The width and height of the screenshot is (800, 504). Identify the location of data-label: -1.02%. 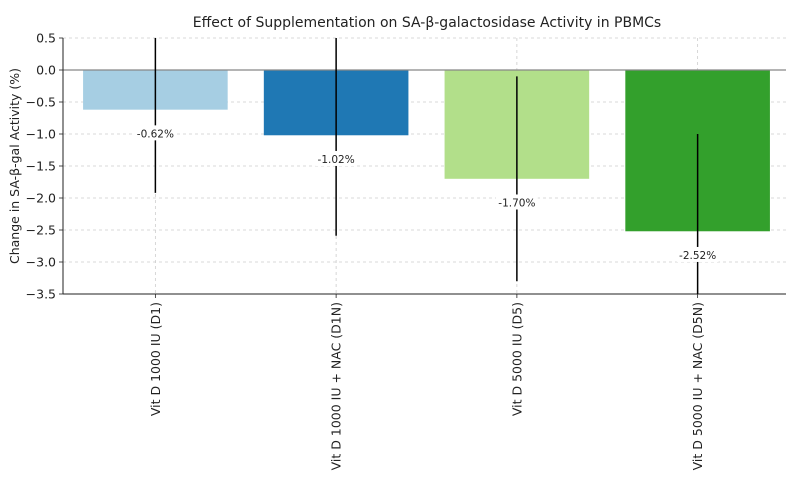
(336, 160).